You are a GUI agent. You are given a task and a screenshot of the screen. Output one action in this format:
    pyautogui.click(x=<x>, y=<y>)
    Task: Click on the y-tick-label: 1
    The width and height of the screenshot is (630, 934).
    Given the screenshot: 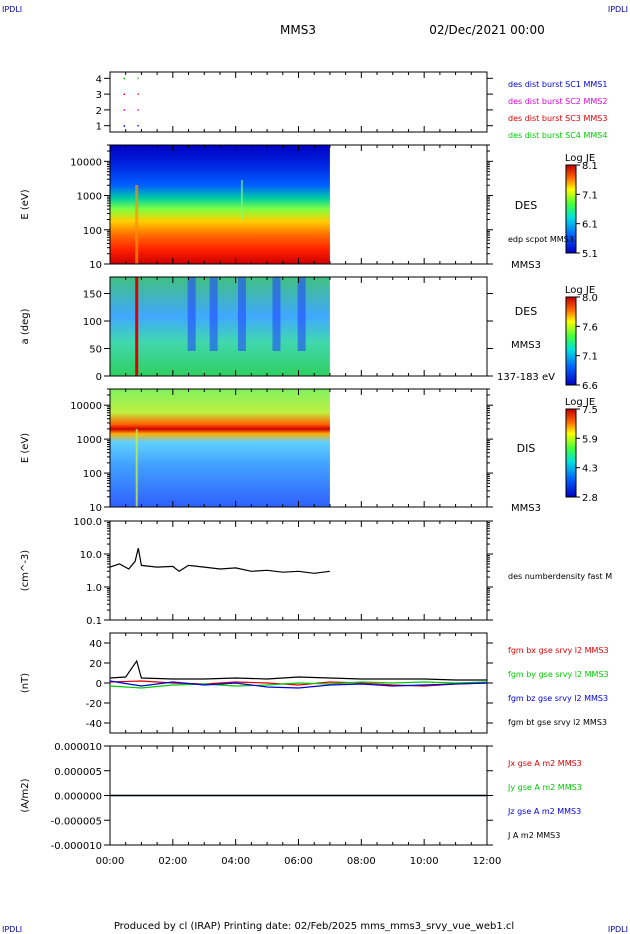 What is the action you would take?
    pyautogui.click(x=99, y=127)
    